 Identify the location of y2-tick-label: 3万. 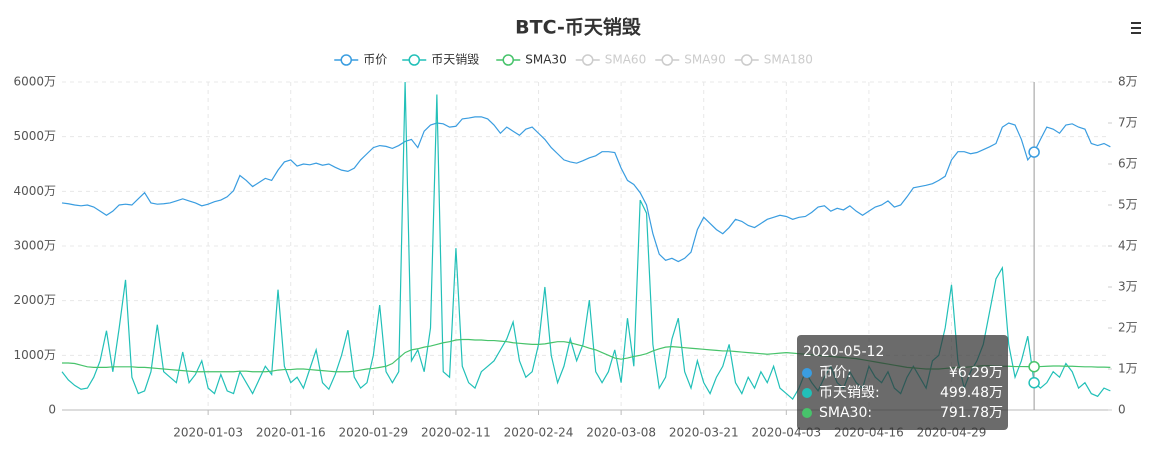
(1128, 287).